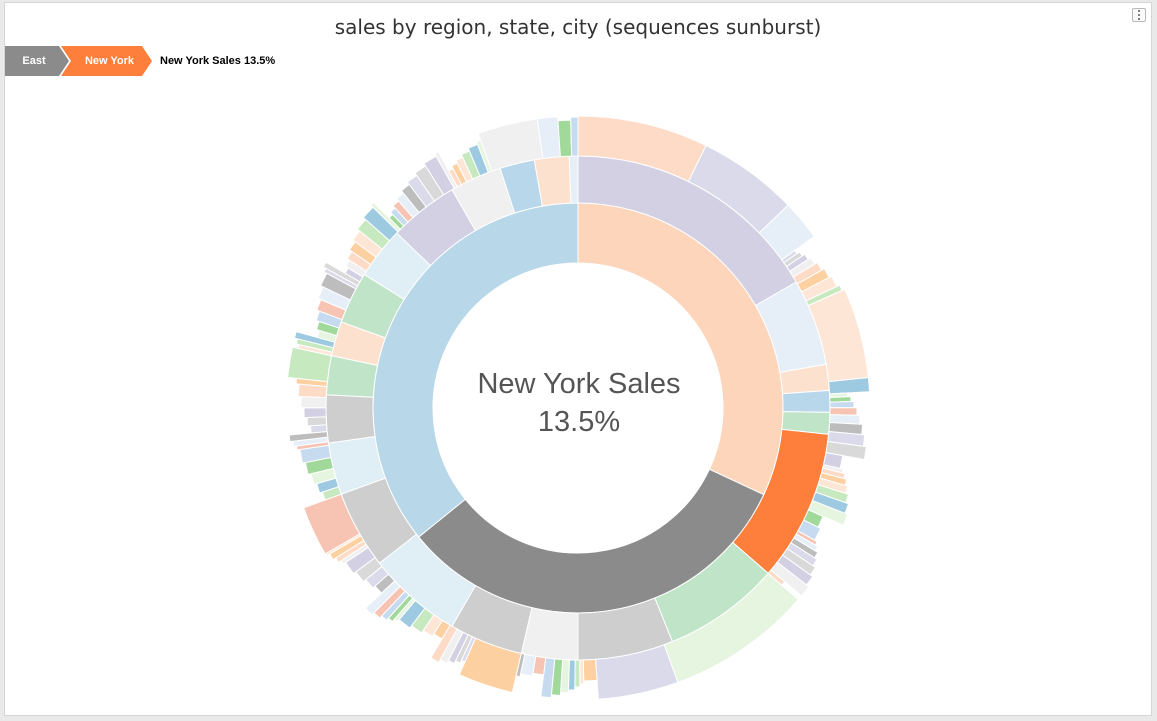 The height and width of the screenshot is (721, 1157). I want to click on breadcrumb-item-east: East, so click(37, 61).